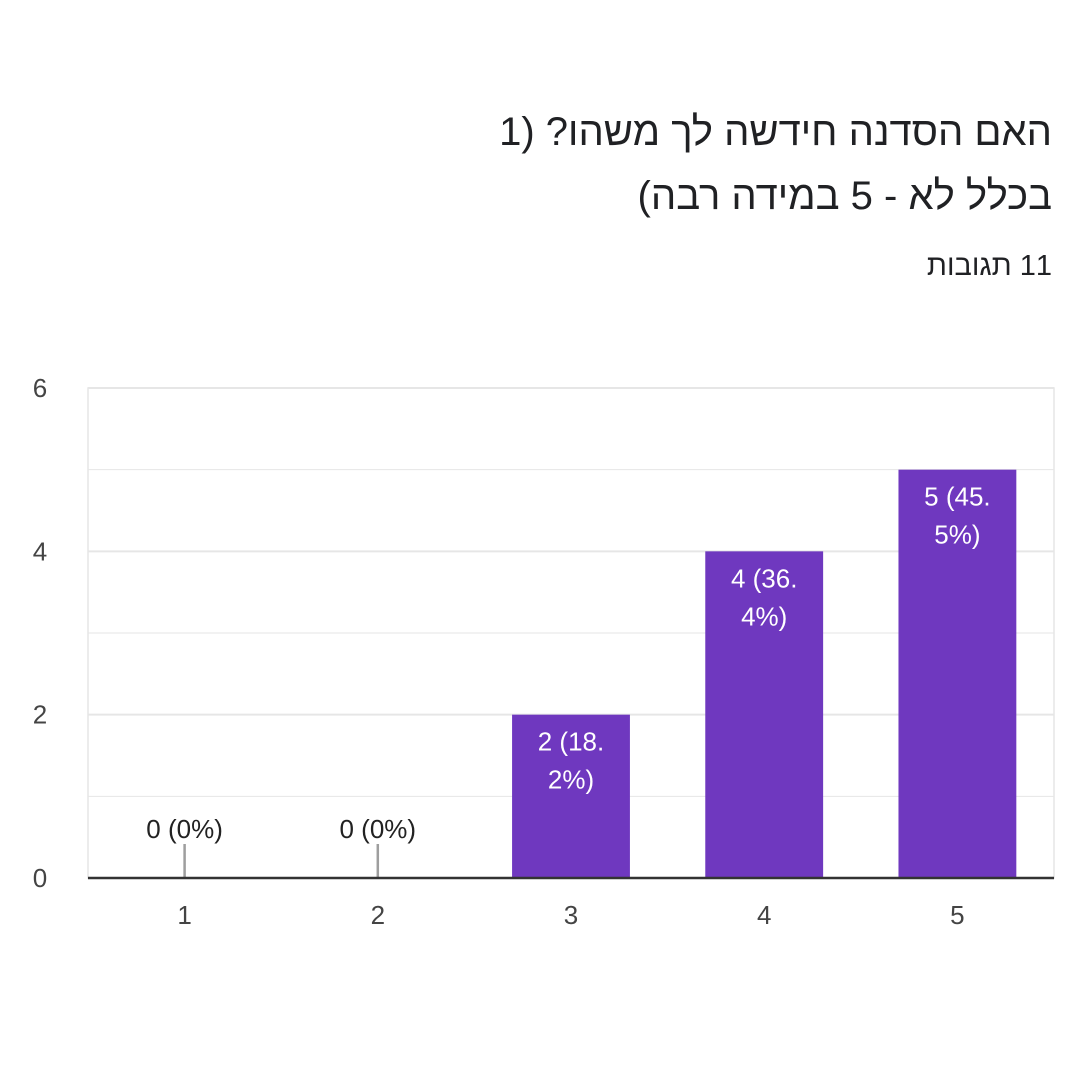  What do you see at coordinates (40, 551) in the screenshot?
I see `y-tick-label: 4` at bounding box center [40, 551].